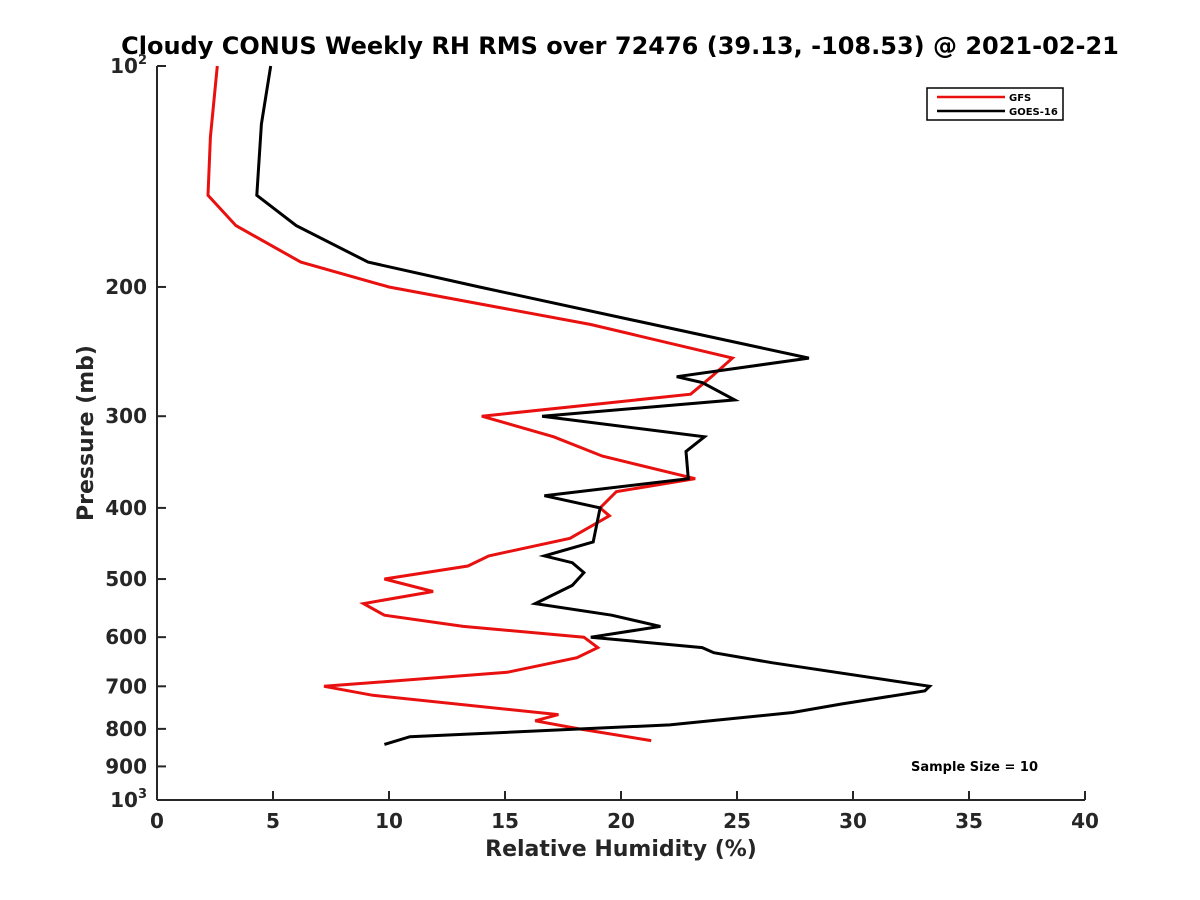  I want to click on x-tick-label: 20, so click(621, 821).